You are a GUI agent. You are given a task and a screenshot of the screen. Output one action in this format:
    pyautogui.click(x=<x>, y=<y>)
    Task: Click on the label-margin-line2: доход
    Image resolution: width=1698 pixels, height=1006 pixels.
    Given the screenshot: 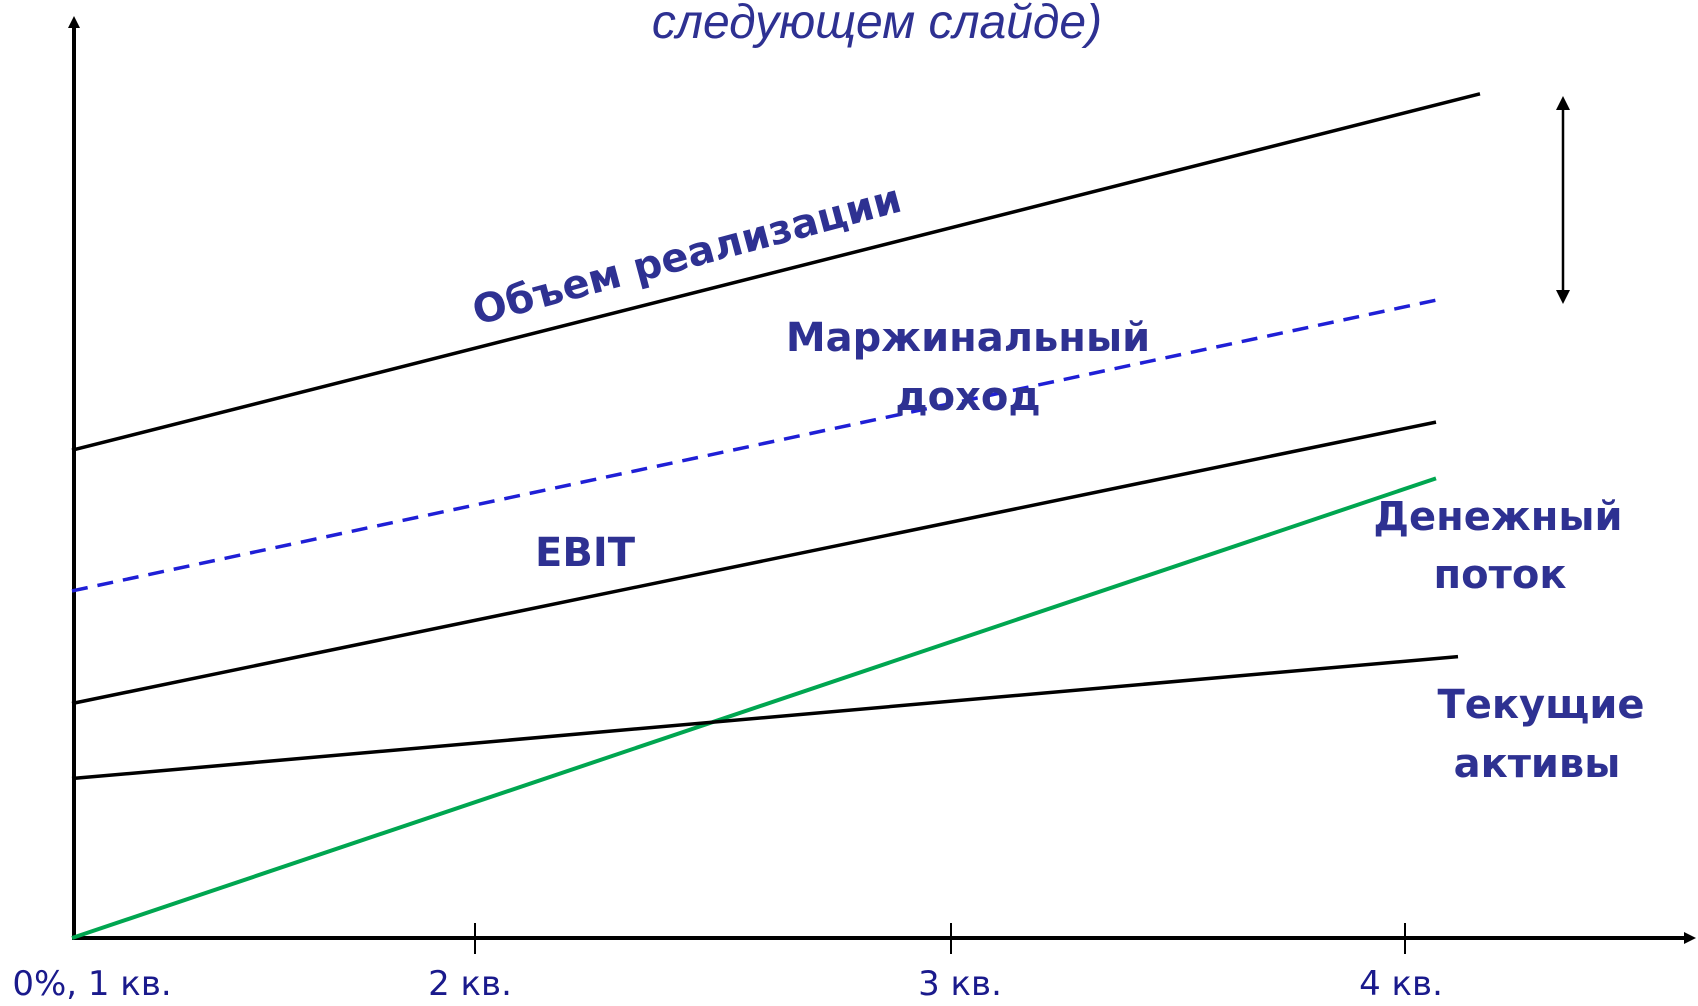 What is the action you would take?
    pyautogui.click(x=967, y=397)
    